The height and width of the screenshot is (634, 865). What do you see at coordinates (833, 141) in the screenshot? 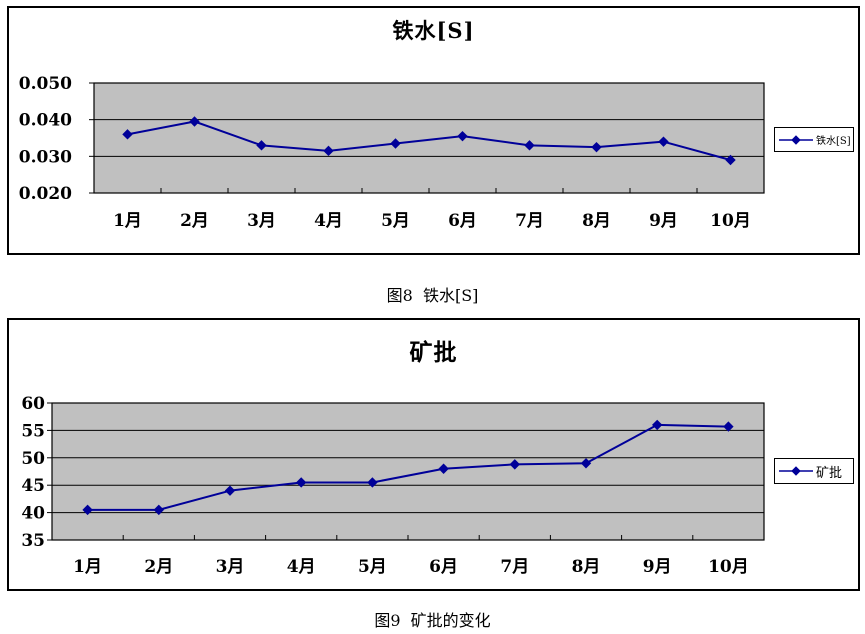
I see `chart1-legend-label: 铁水[S]` at bounding box center [833, 141].